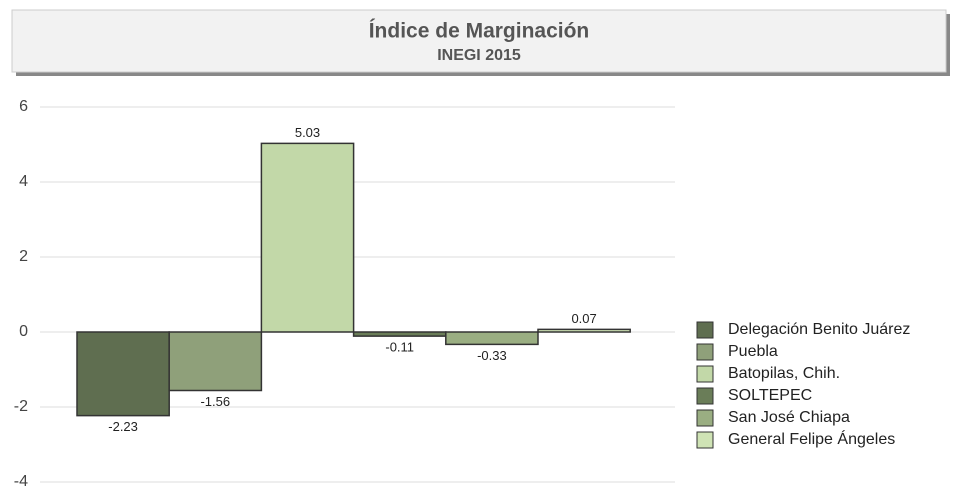 The height and width of the screenshot is (492, 957). What do you see at coordinates (492, 355) in the screenshot?
I see `data-label: -0.33` at bounding box center [492, 355].